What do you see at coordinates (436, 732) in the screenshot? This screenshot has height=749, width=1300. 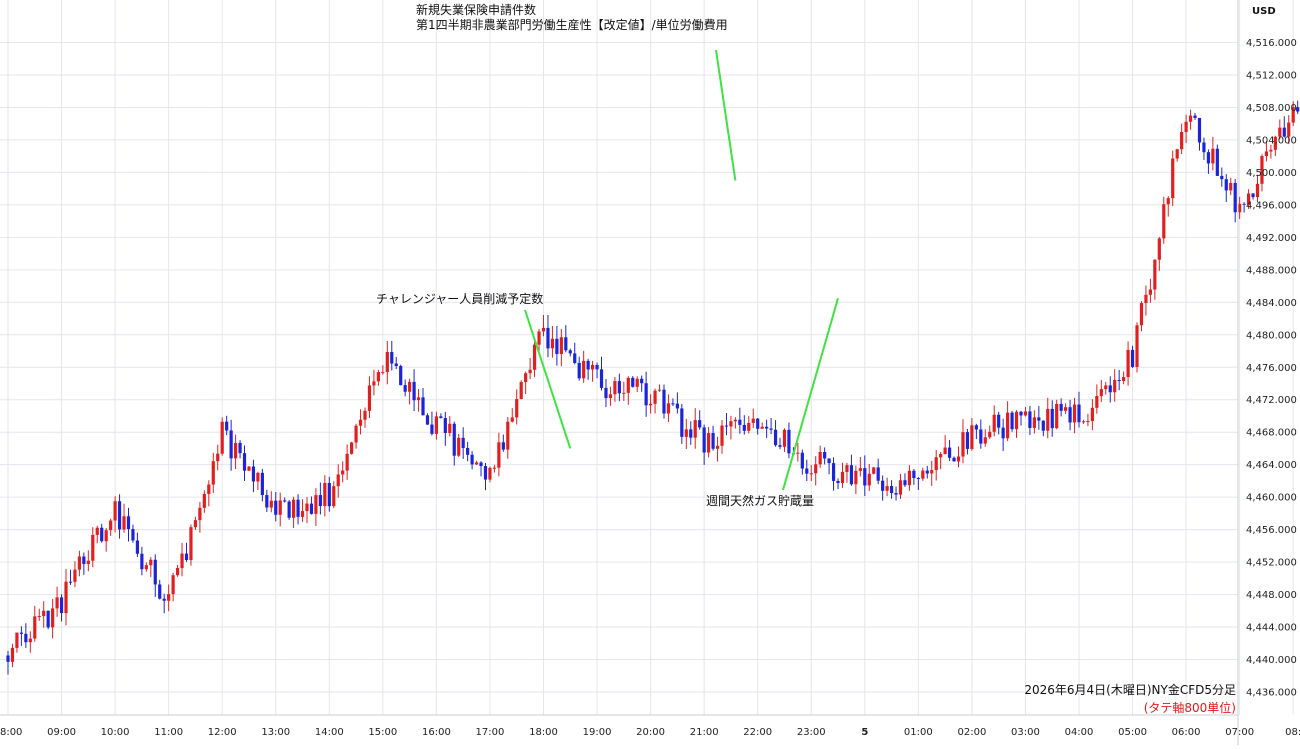 I see `x-tick-label: 16:00` at bounding box center [436, 732].